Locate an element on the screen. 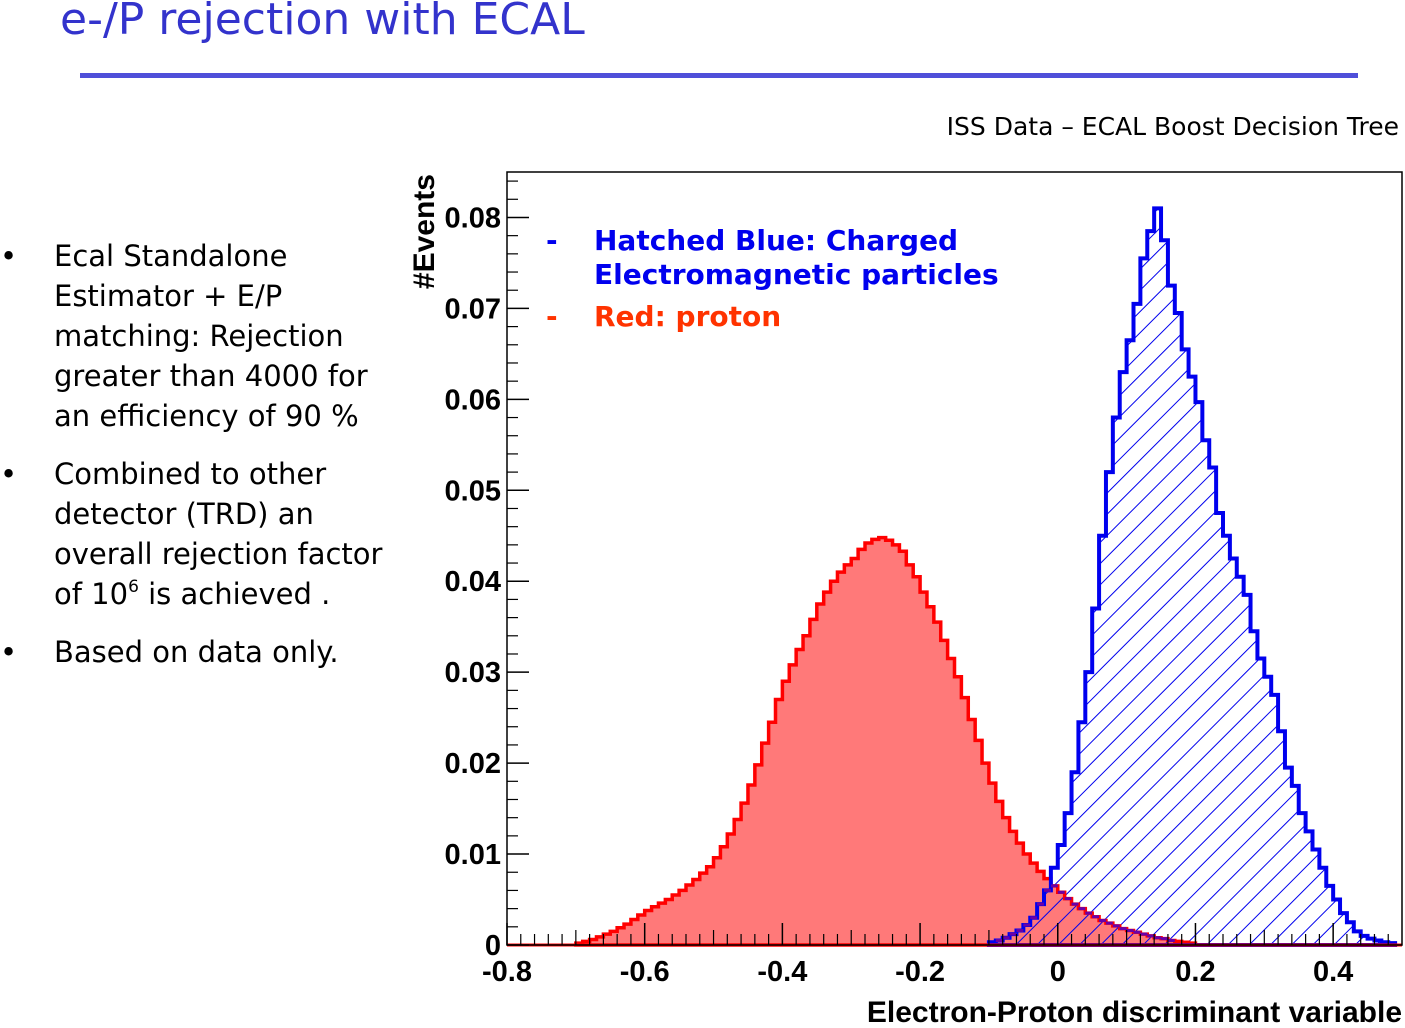 Image resolution: width=1405 pixels, height=1028 pixels. x-tick-label: -0.6 is located at coordinates (645, 972).